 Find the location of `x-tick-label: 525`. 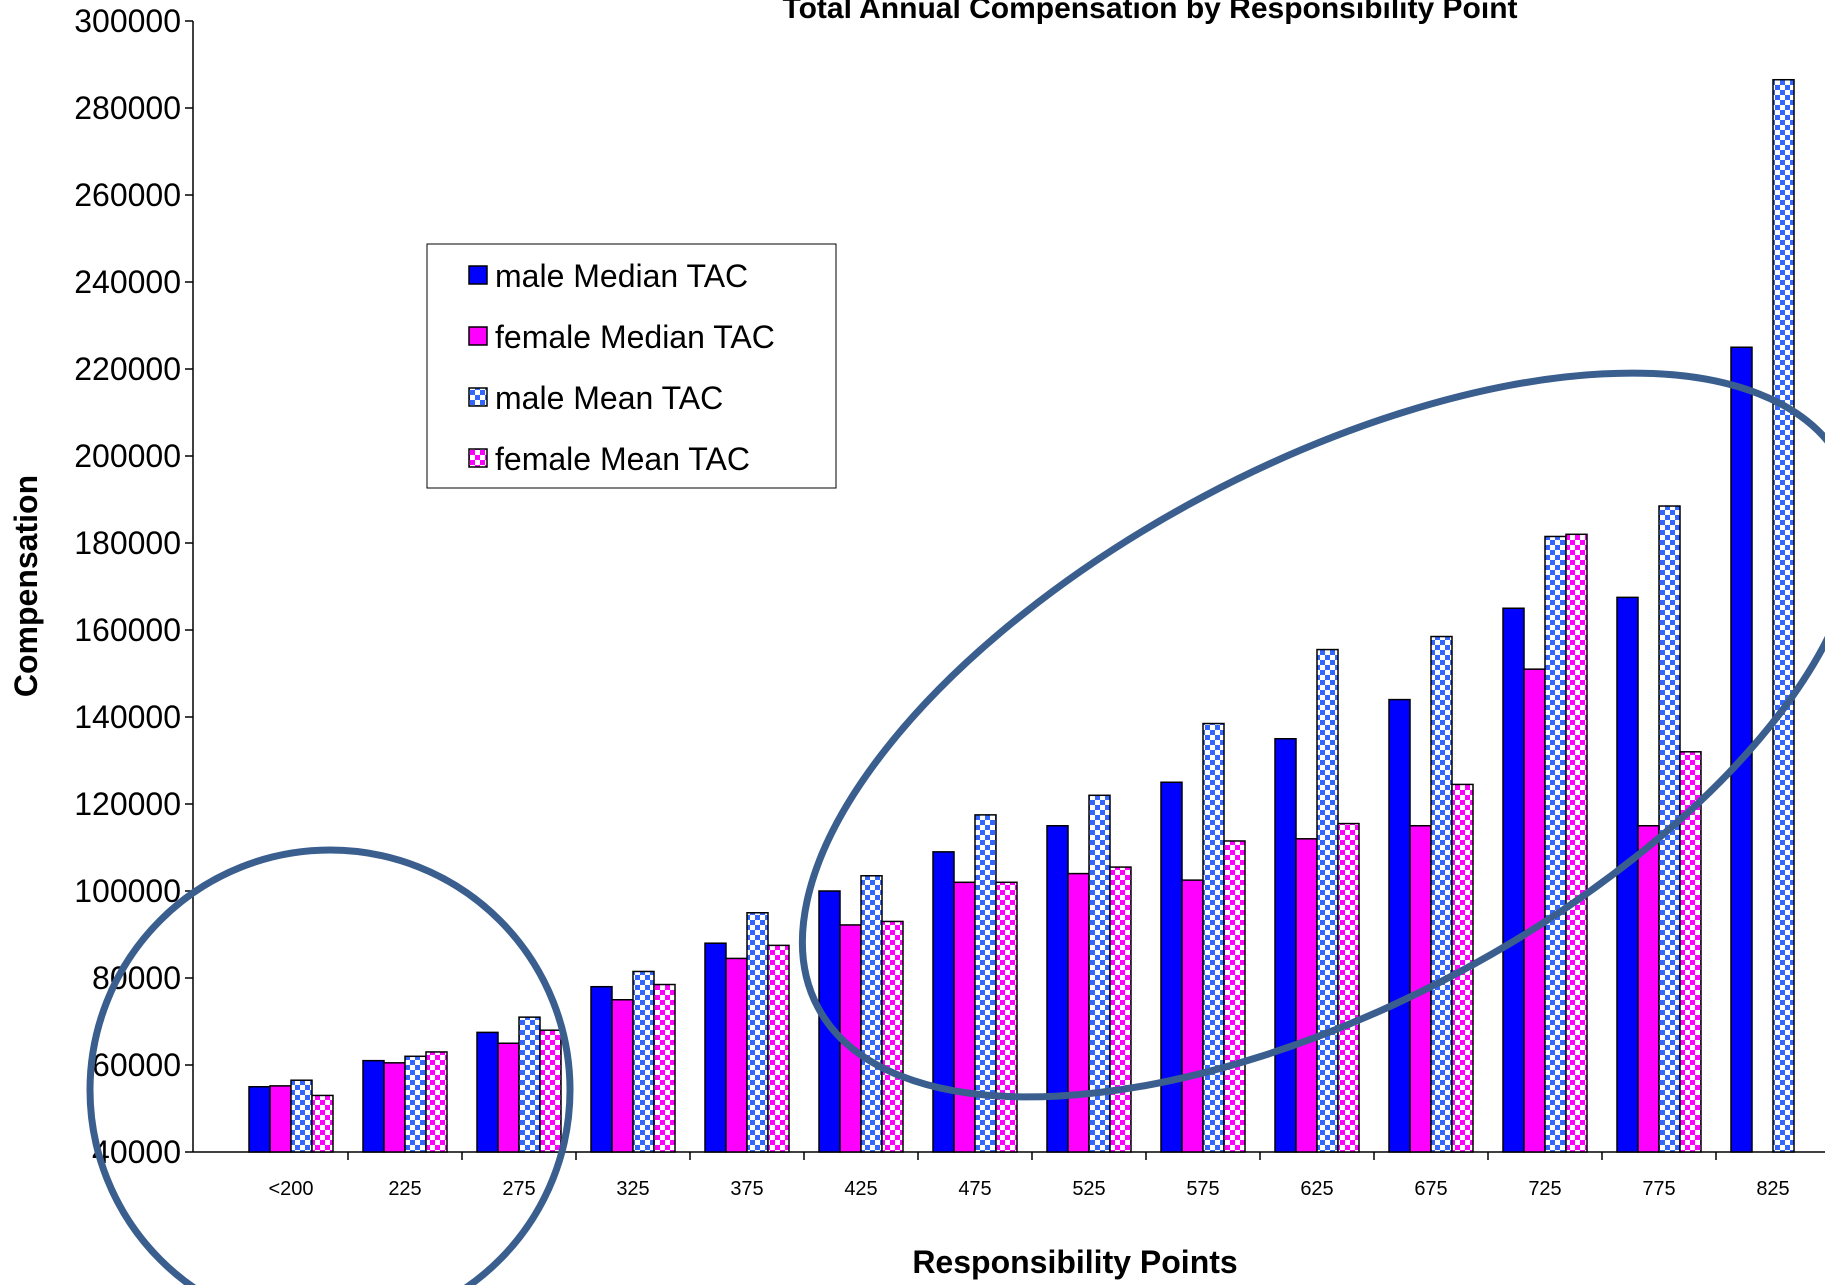

x-tick-label: 525 is located at coordinates (1088, 1189).